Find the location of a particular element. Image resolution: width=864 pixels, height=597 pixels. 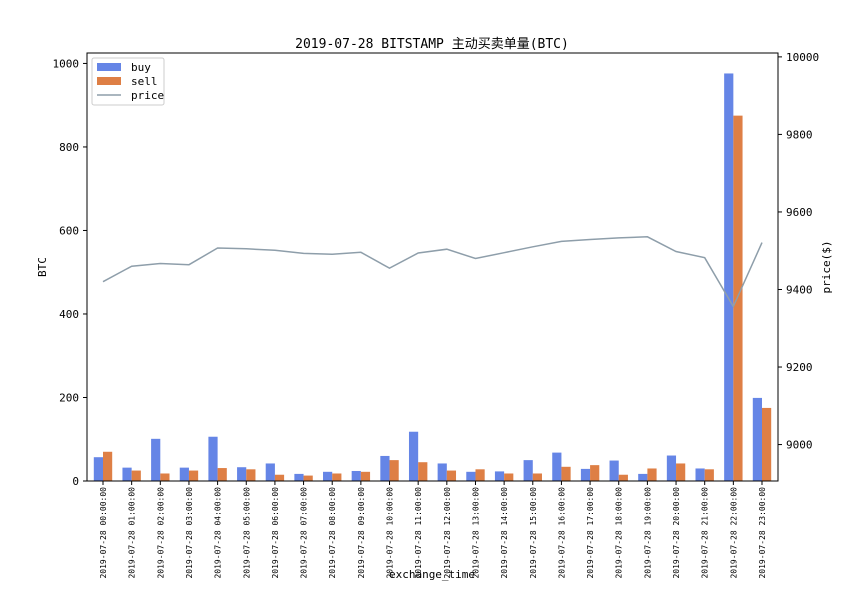

y2-tick-labels: 9000 9200 9400 9600 9800 10000 is located at coordinates (798, 251).